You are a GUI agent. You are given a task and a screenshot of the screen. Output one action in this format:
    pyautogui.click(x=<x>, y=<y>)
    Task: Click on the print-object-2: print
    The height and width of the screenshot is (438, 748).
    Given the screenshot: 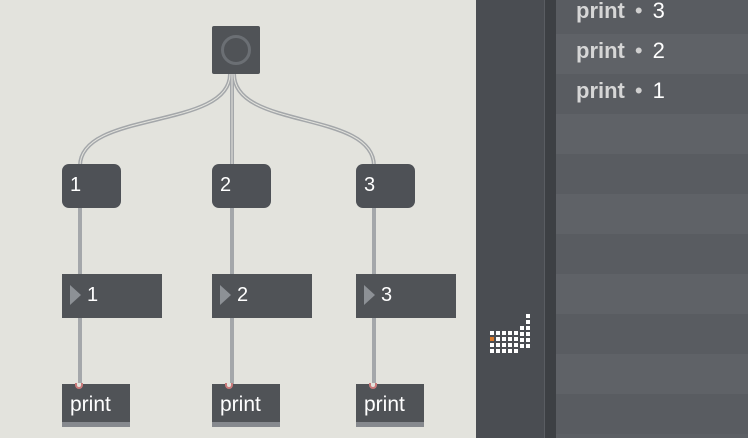 What is the action you would take?
    pyautogui.click(x=246, y=405)
    